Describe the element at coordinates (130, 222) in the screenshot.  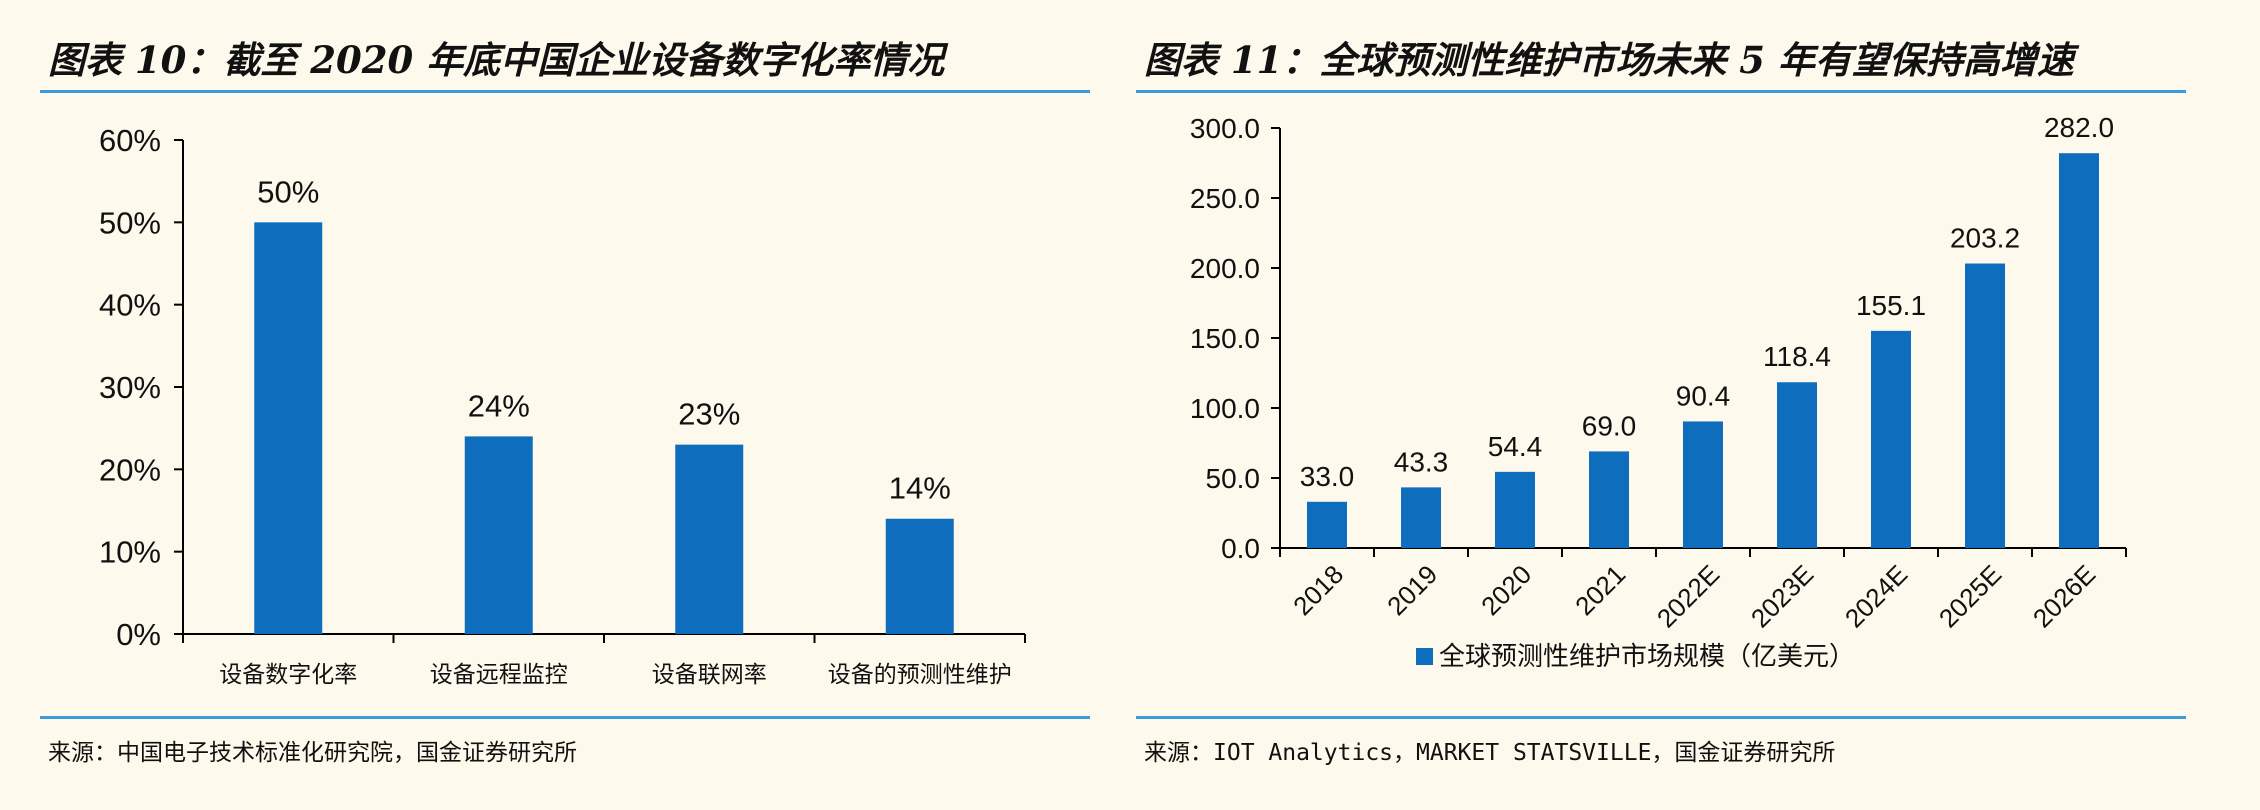
I see `y-tick-label: 50%` at that location.